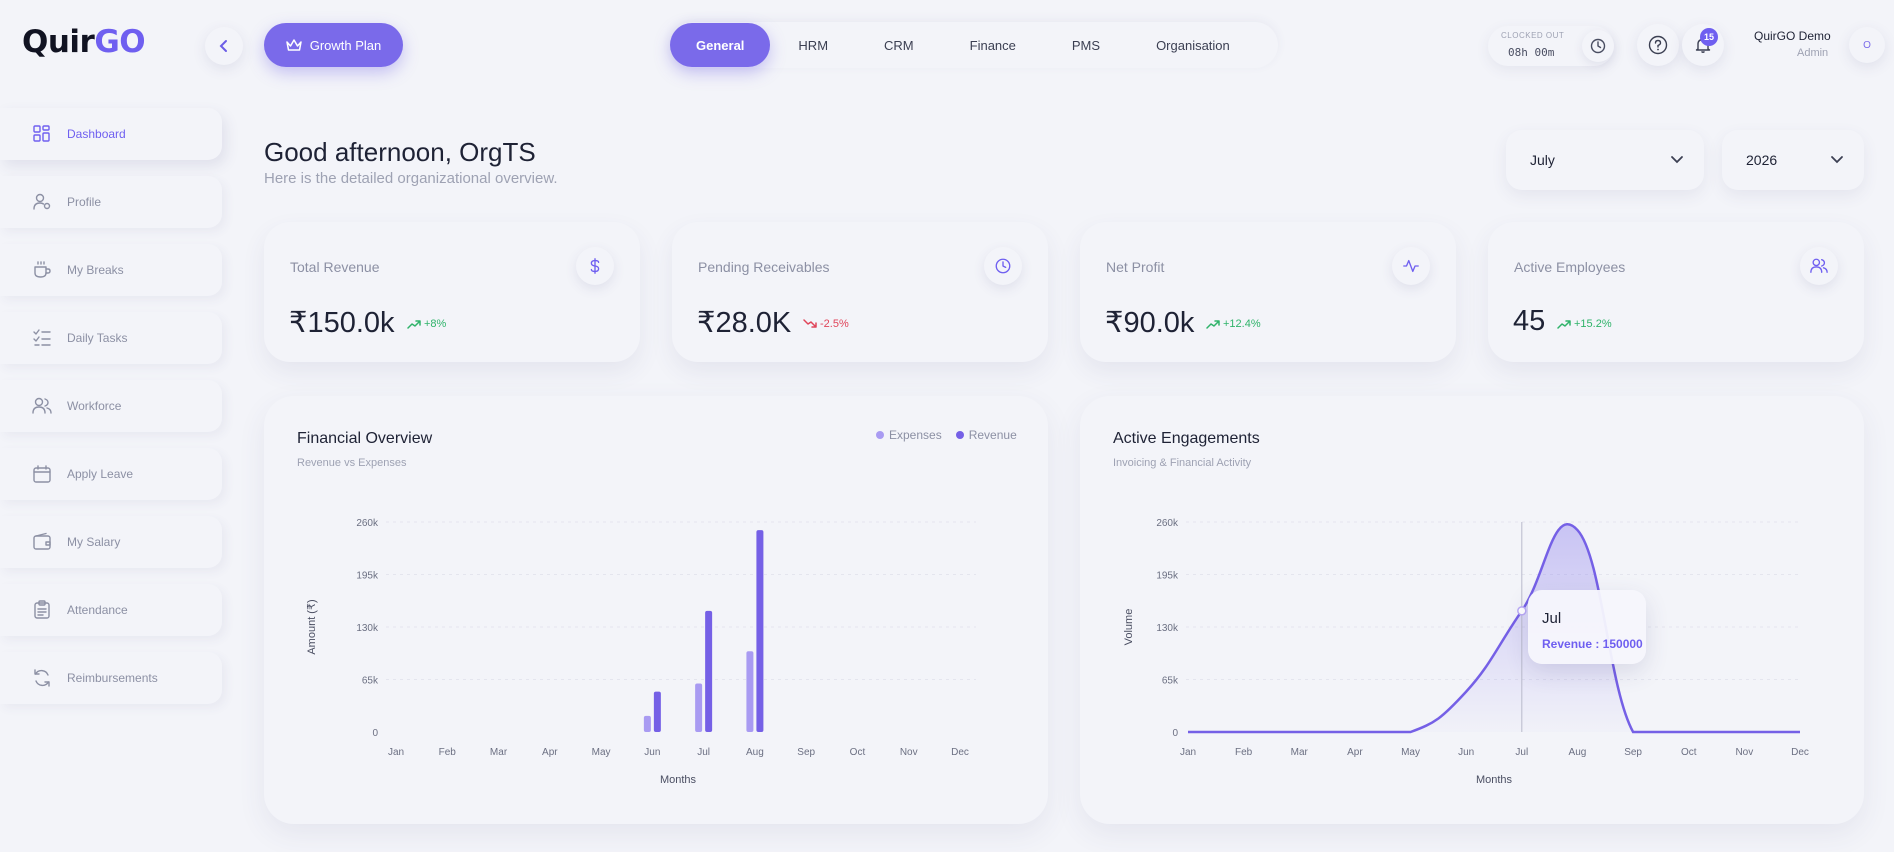 This screenshot has height=852, width=1894. Describe the element at coordinates (703, 752) in the screenshot. I see `x-tick-label: Jul` at that location.